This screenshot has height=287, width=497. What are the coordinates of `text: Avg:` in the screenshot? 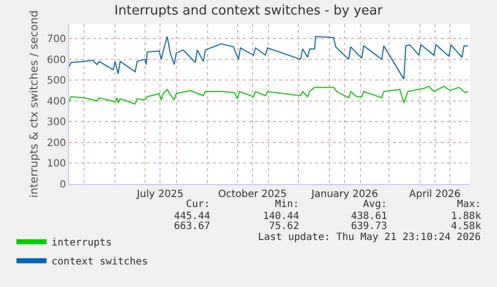 It's located at (375, 204).